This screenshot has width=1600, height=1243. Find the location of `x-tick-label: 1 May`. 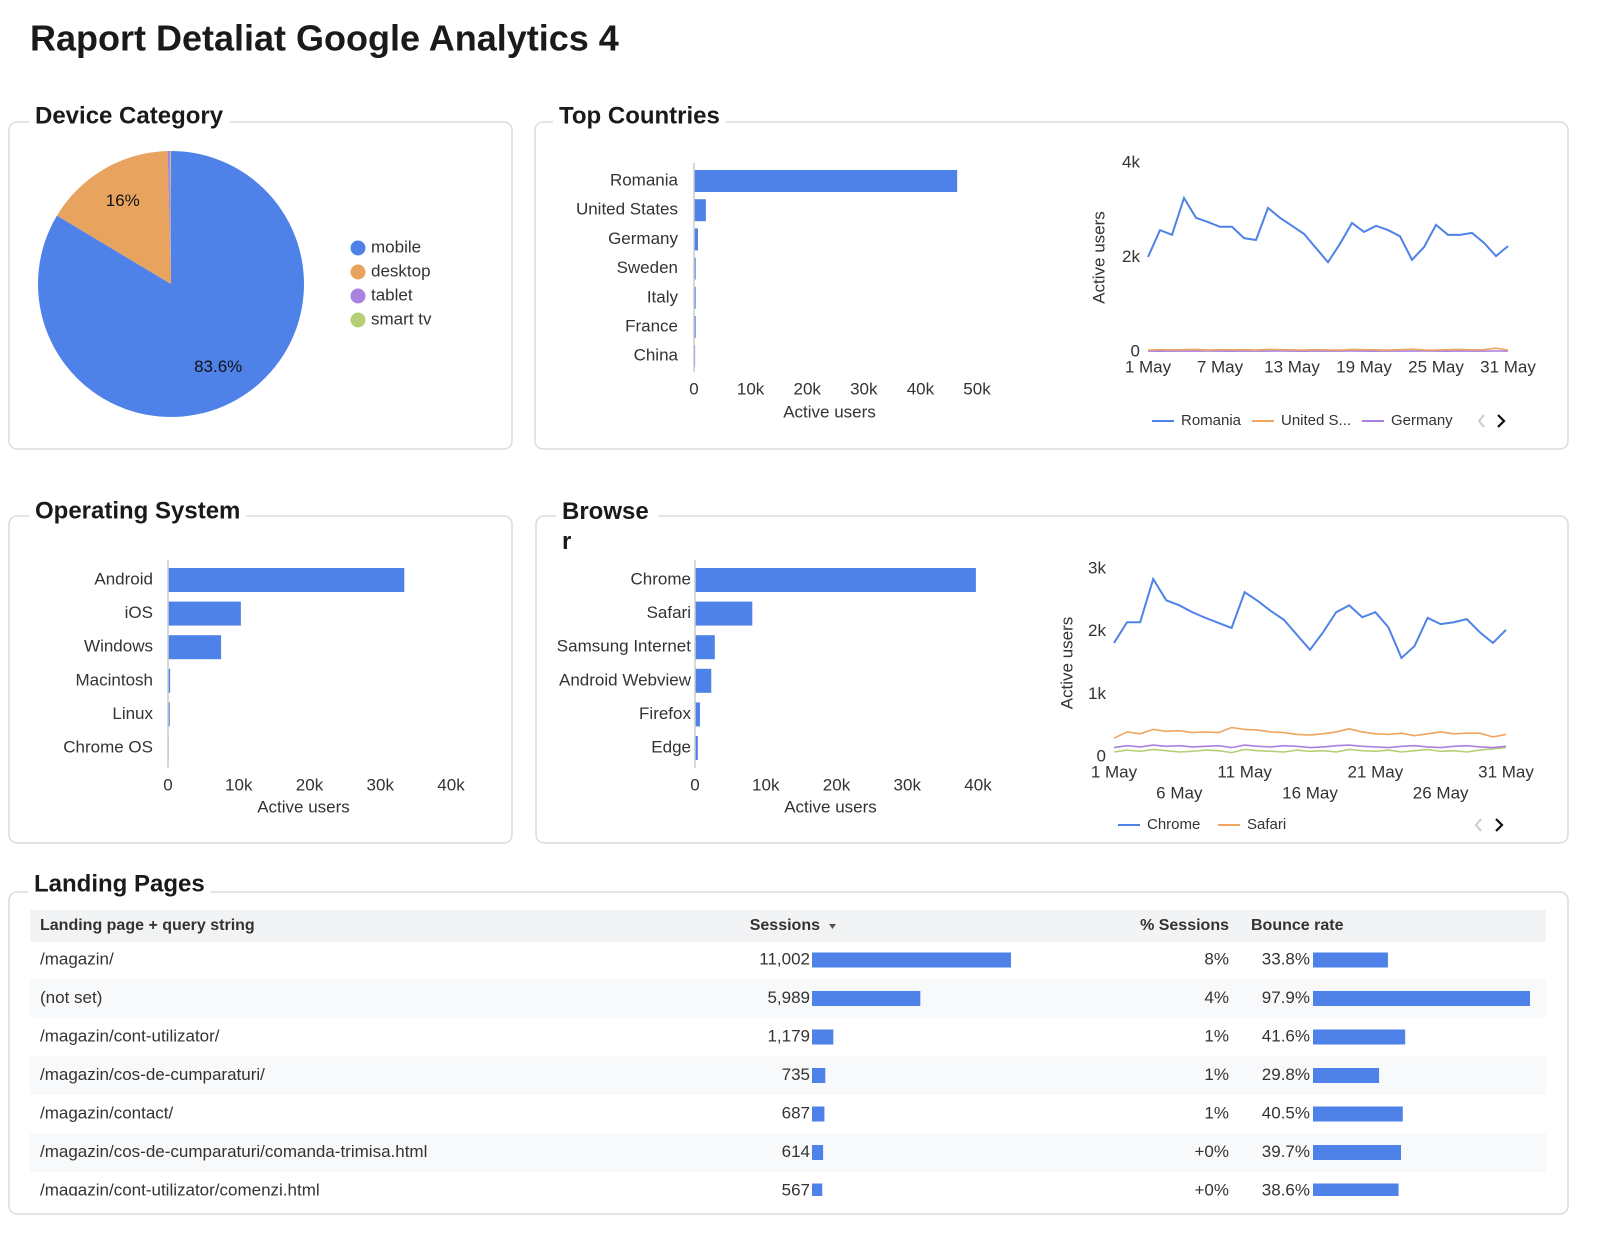

x-tick-label: 1 May is located at coordinates (1114, 771).